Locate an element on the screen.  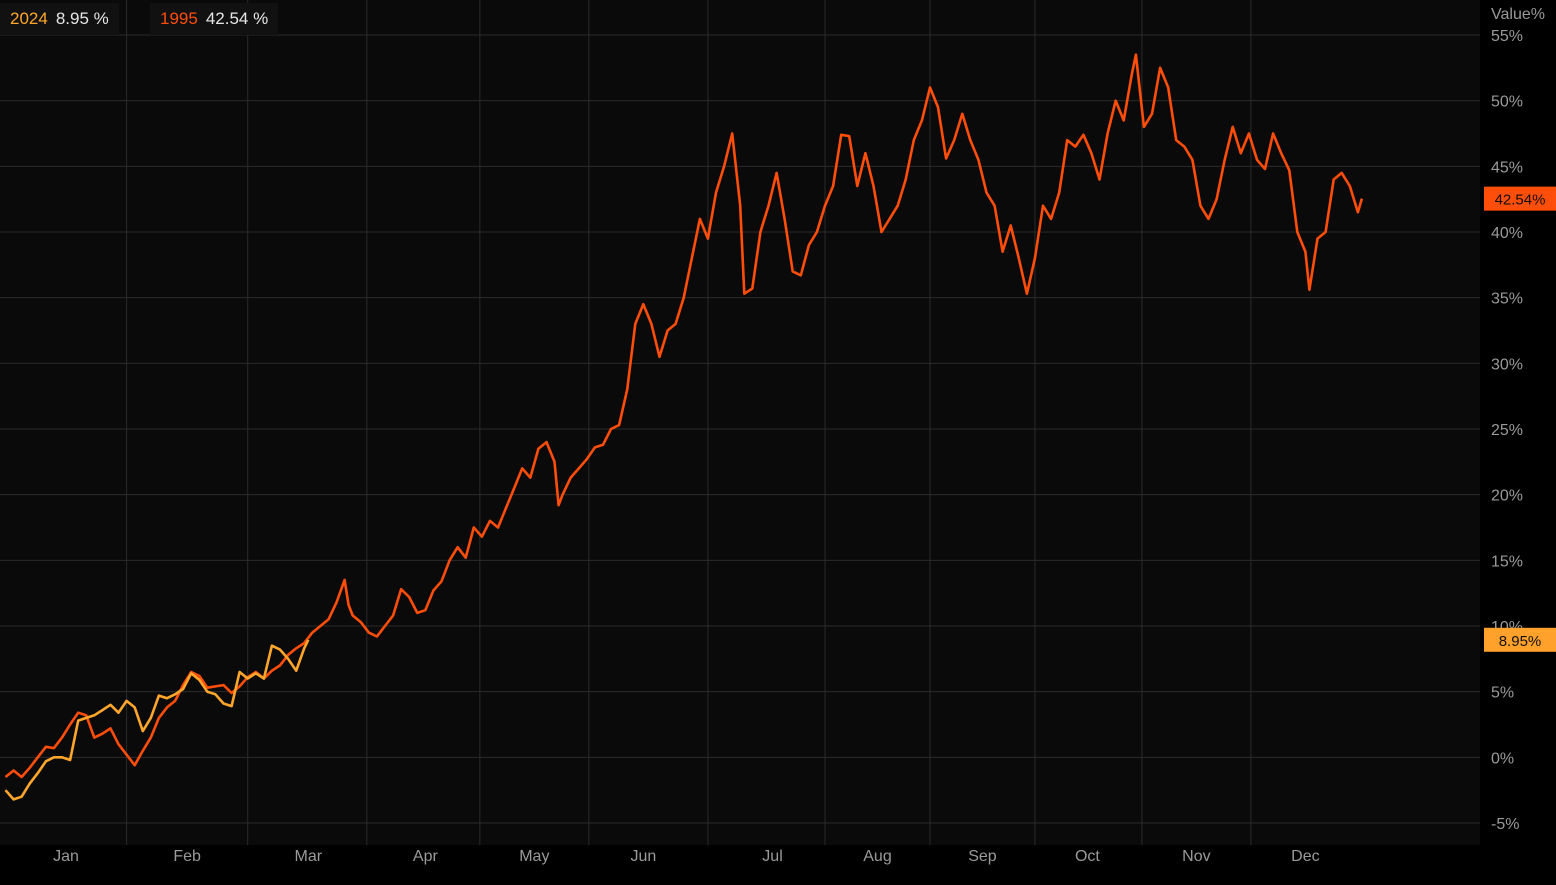
y-tick-label: 45% is located at coordinates (1507, 167).